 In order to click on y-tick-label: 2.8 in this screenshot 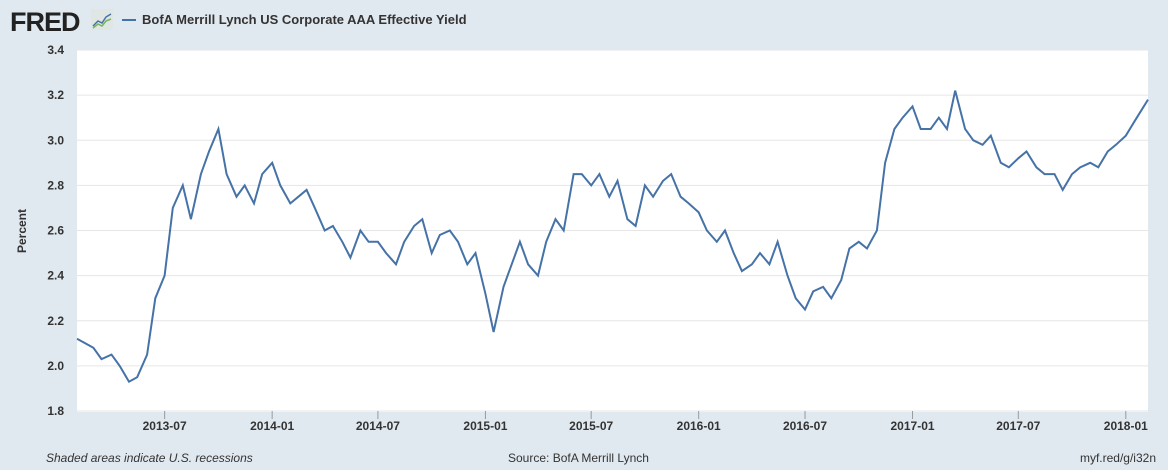, I will do `click(55, 185)`.